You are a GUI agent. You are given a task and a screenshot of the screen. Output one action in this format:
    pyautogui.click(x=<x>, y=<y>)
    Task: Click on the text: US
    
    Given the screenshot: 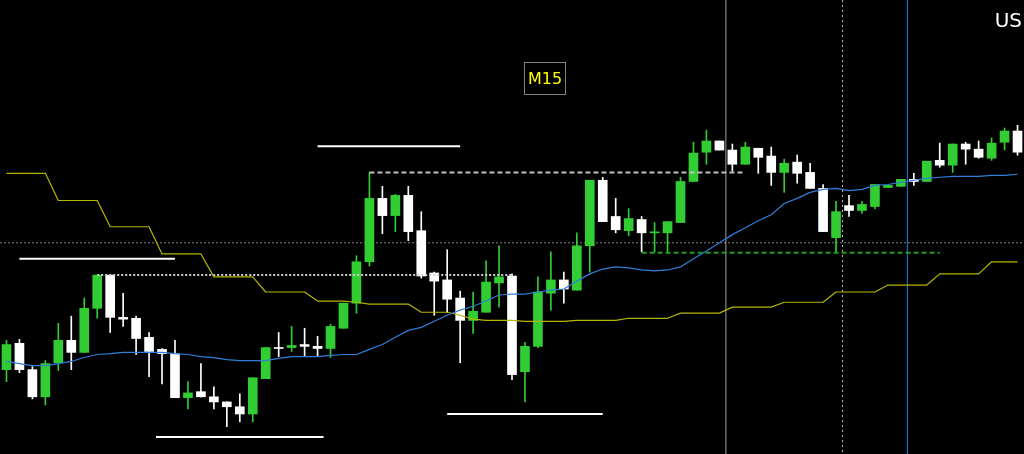 What is the action you would take?
    pyautogui.click(x=1008, y=20)
    